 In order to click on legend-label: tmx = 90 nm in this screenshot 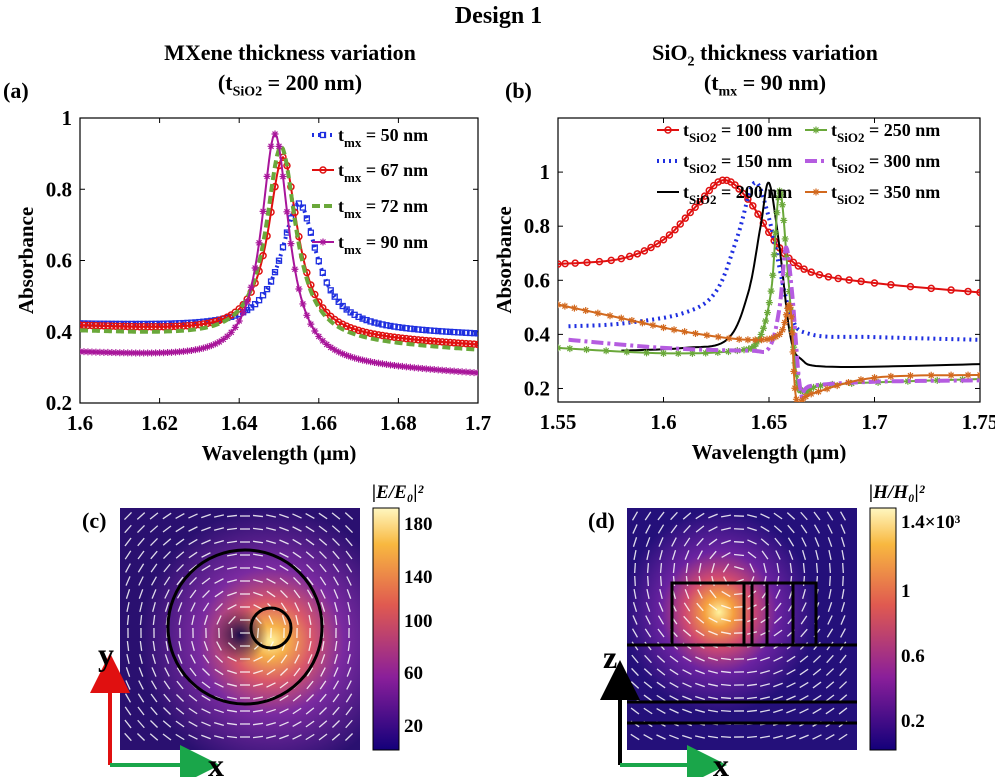, I will do `click(383, 244)`.